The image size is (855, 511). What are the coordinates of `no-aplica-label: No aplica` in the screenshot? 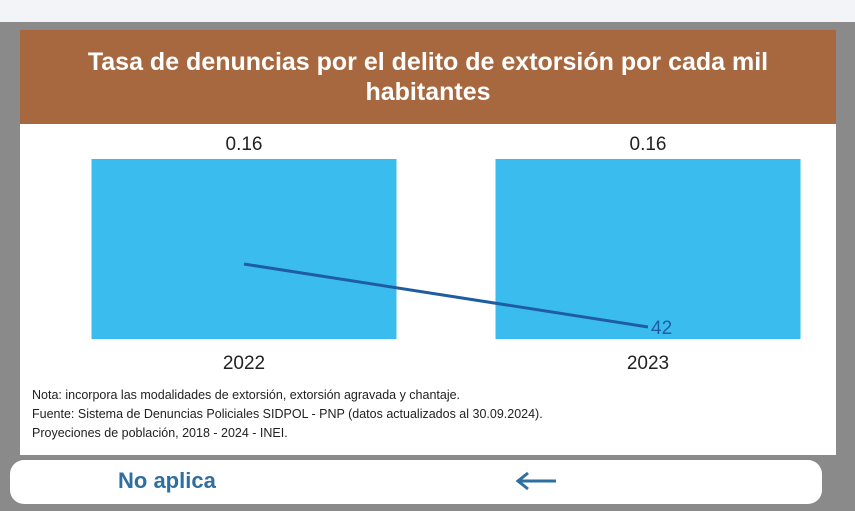 It's located at (167, 480).